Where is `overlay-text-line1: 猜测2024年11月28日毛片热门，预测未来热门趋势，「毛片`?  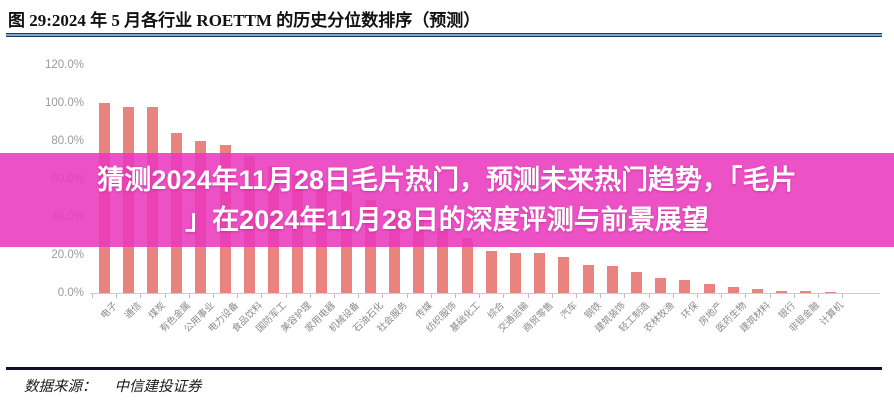 overlay-text-line1: 猜测2024年11月28日毛片热门，预测未来热门趋势，「毛片 is located at coordinates (447, 180).